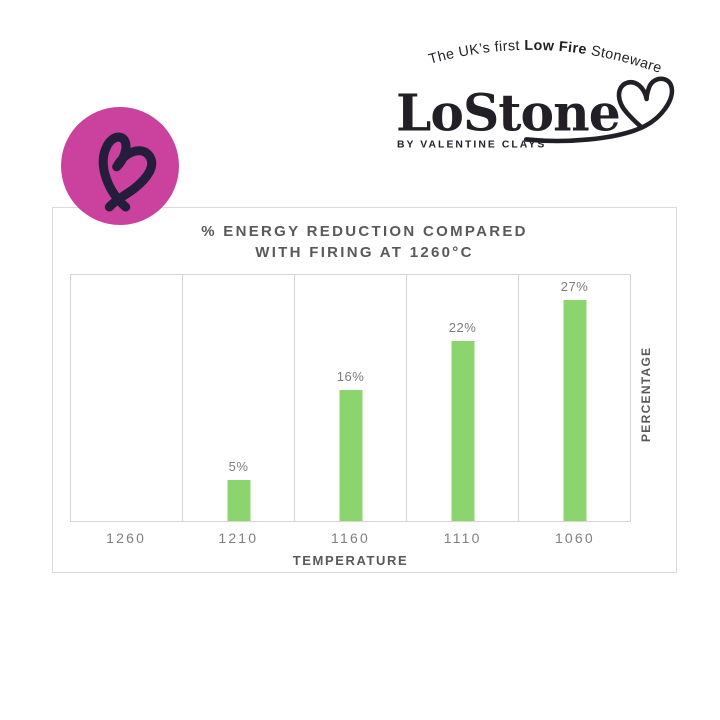 The width and height of the screenshot is (720, 720). I want to click on bar-value-label-1110: 22%, so click(462, 327).